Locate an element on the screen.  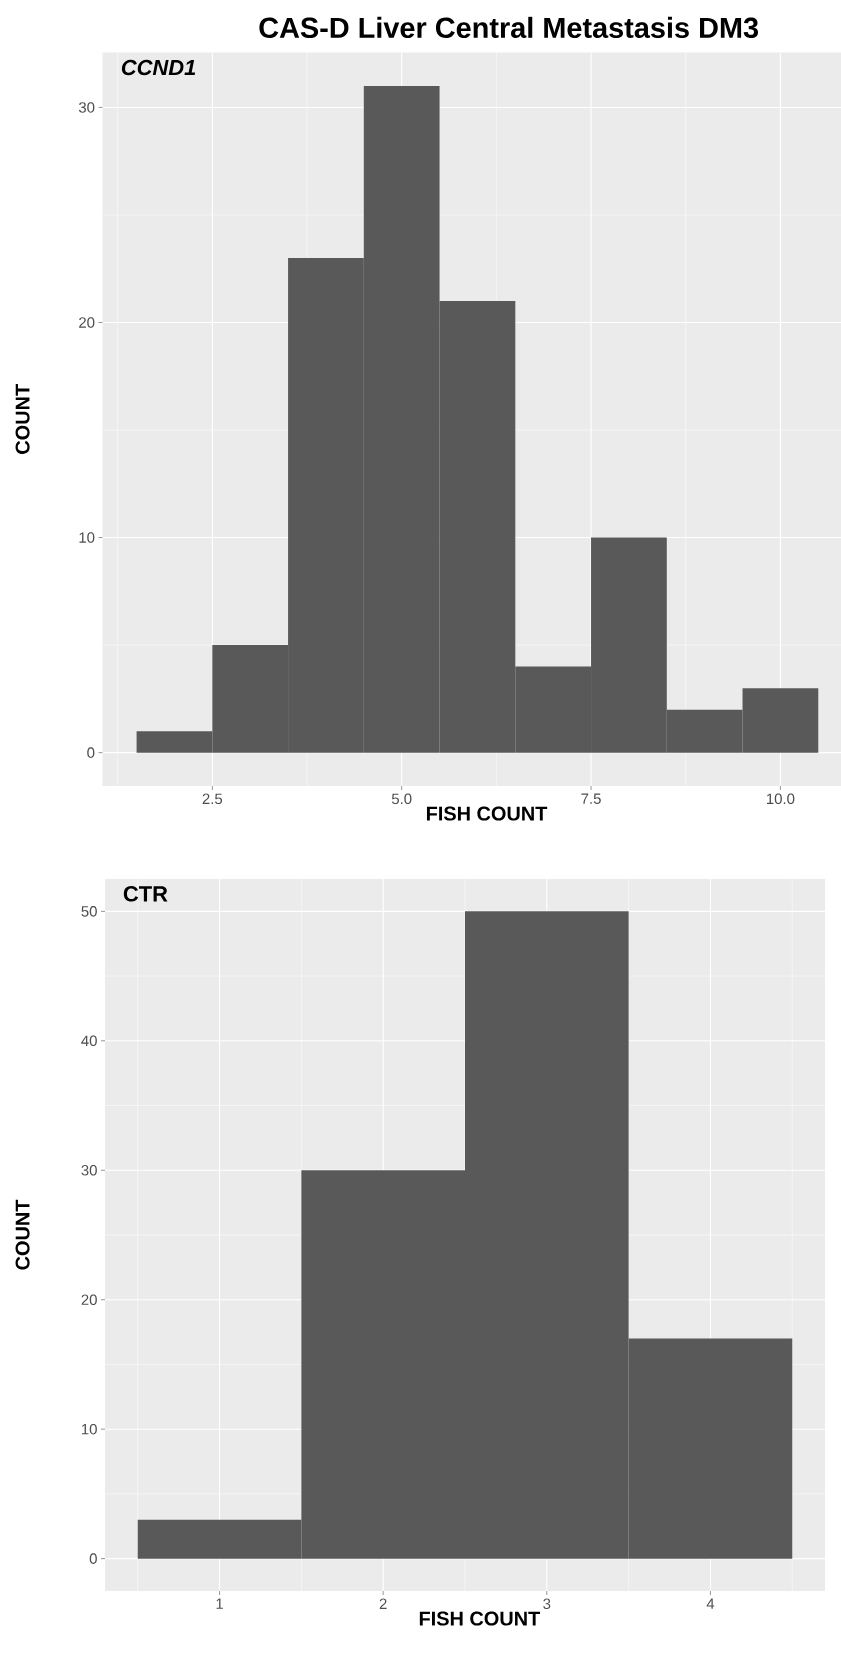
annotation: CTR is located at coordinates (145, 894).